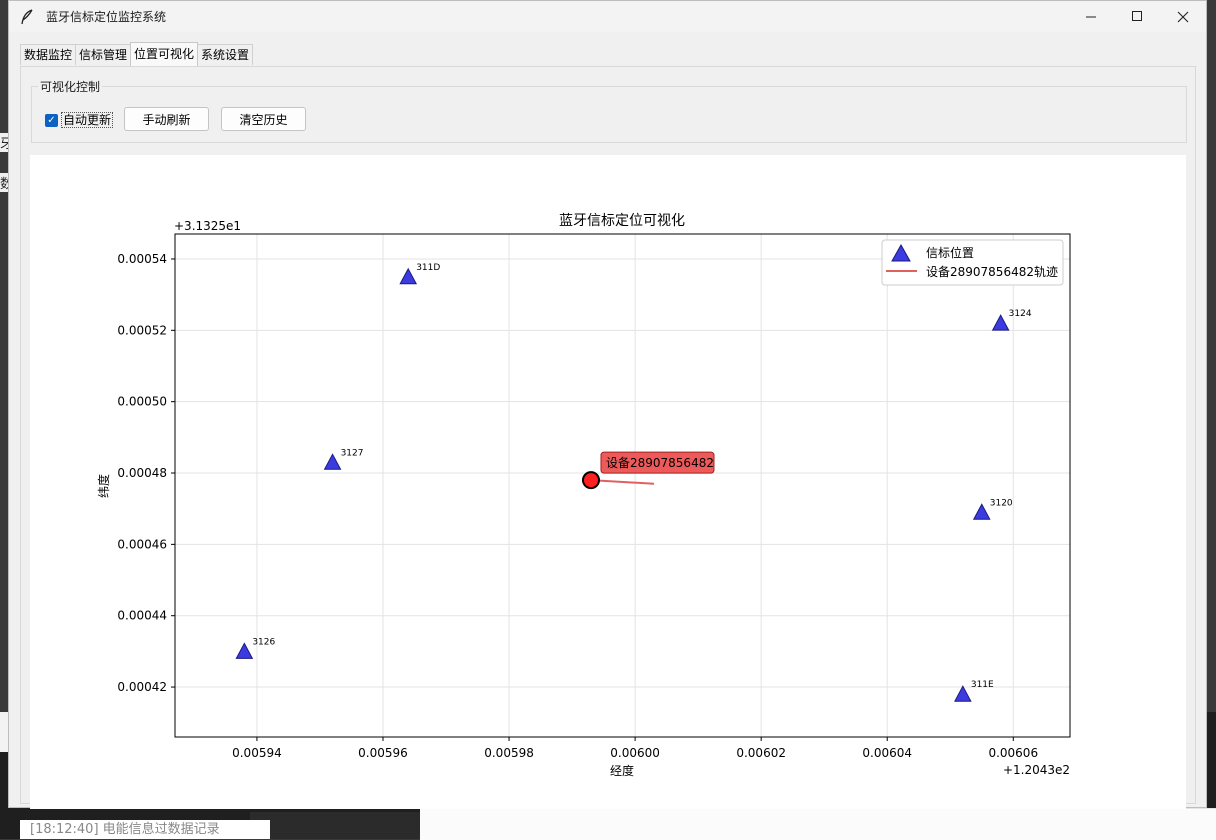 Image resolution: width=1216 pixels, height=840 pixels. I want to click on x-tick-label: 0.00600, so click(635, 753).